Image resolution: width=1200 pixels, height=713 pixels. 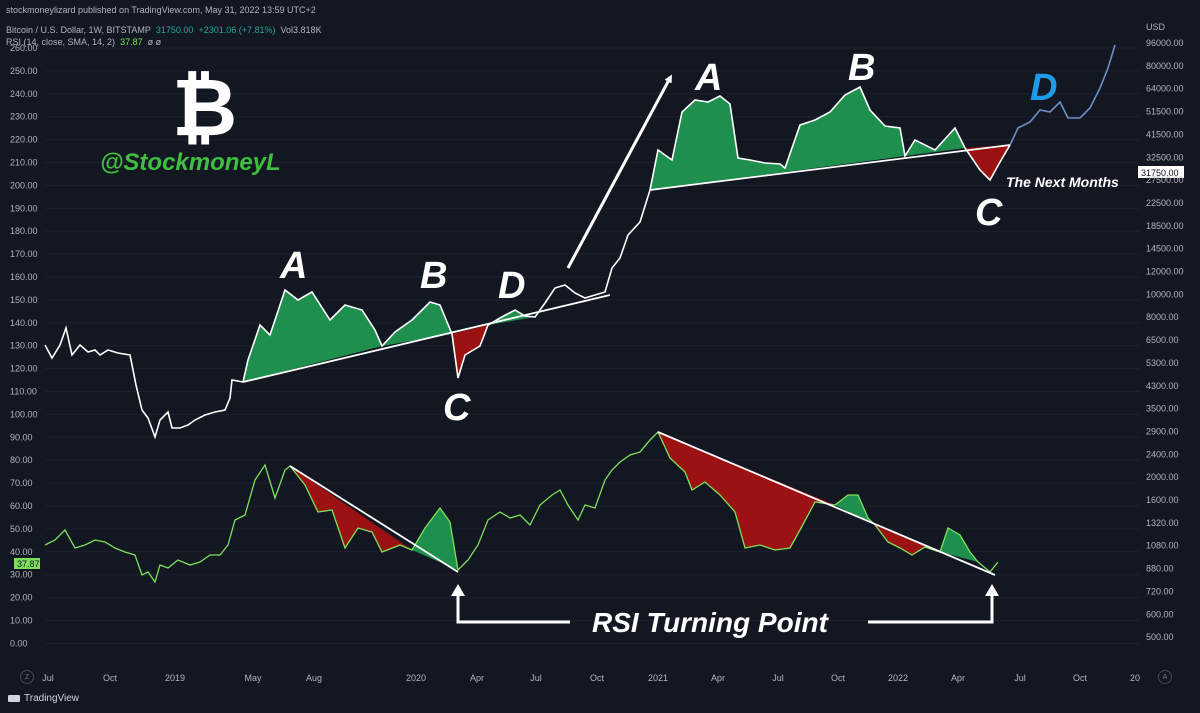 What do you see at coordinates (131, 42) in the screenshot?
I see `rsi-value: 37.87` at bounding box center [131, 42].